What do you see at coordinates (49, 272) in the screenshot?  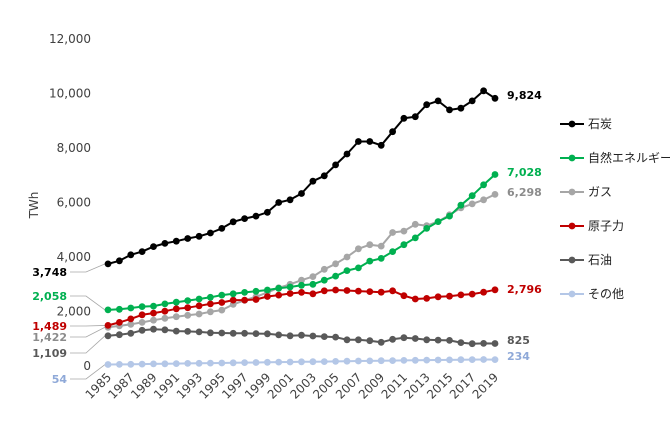 I see `start-value-label: 3,748` at bounding box center [49, 272].